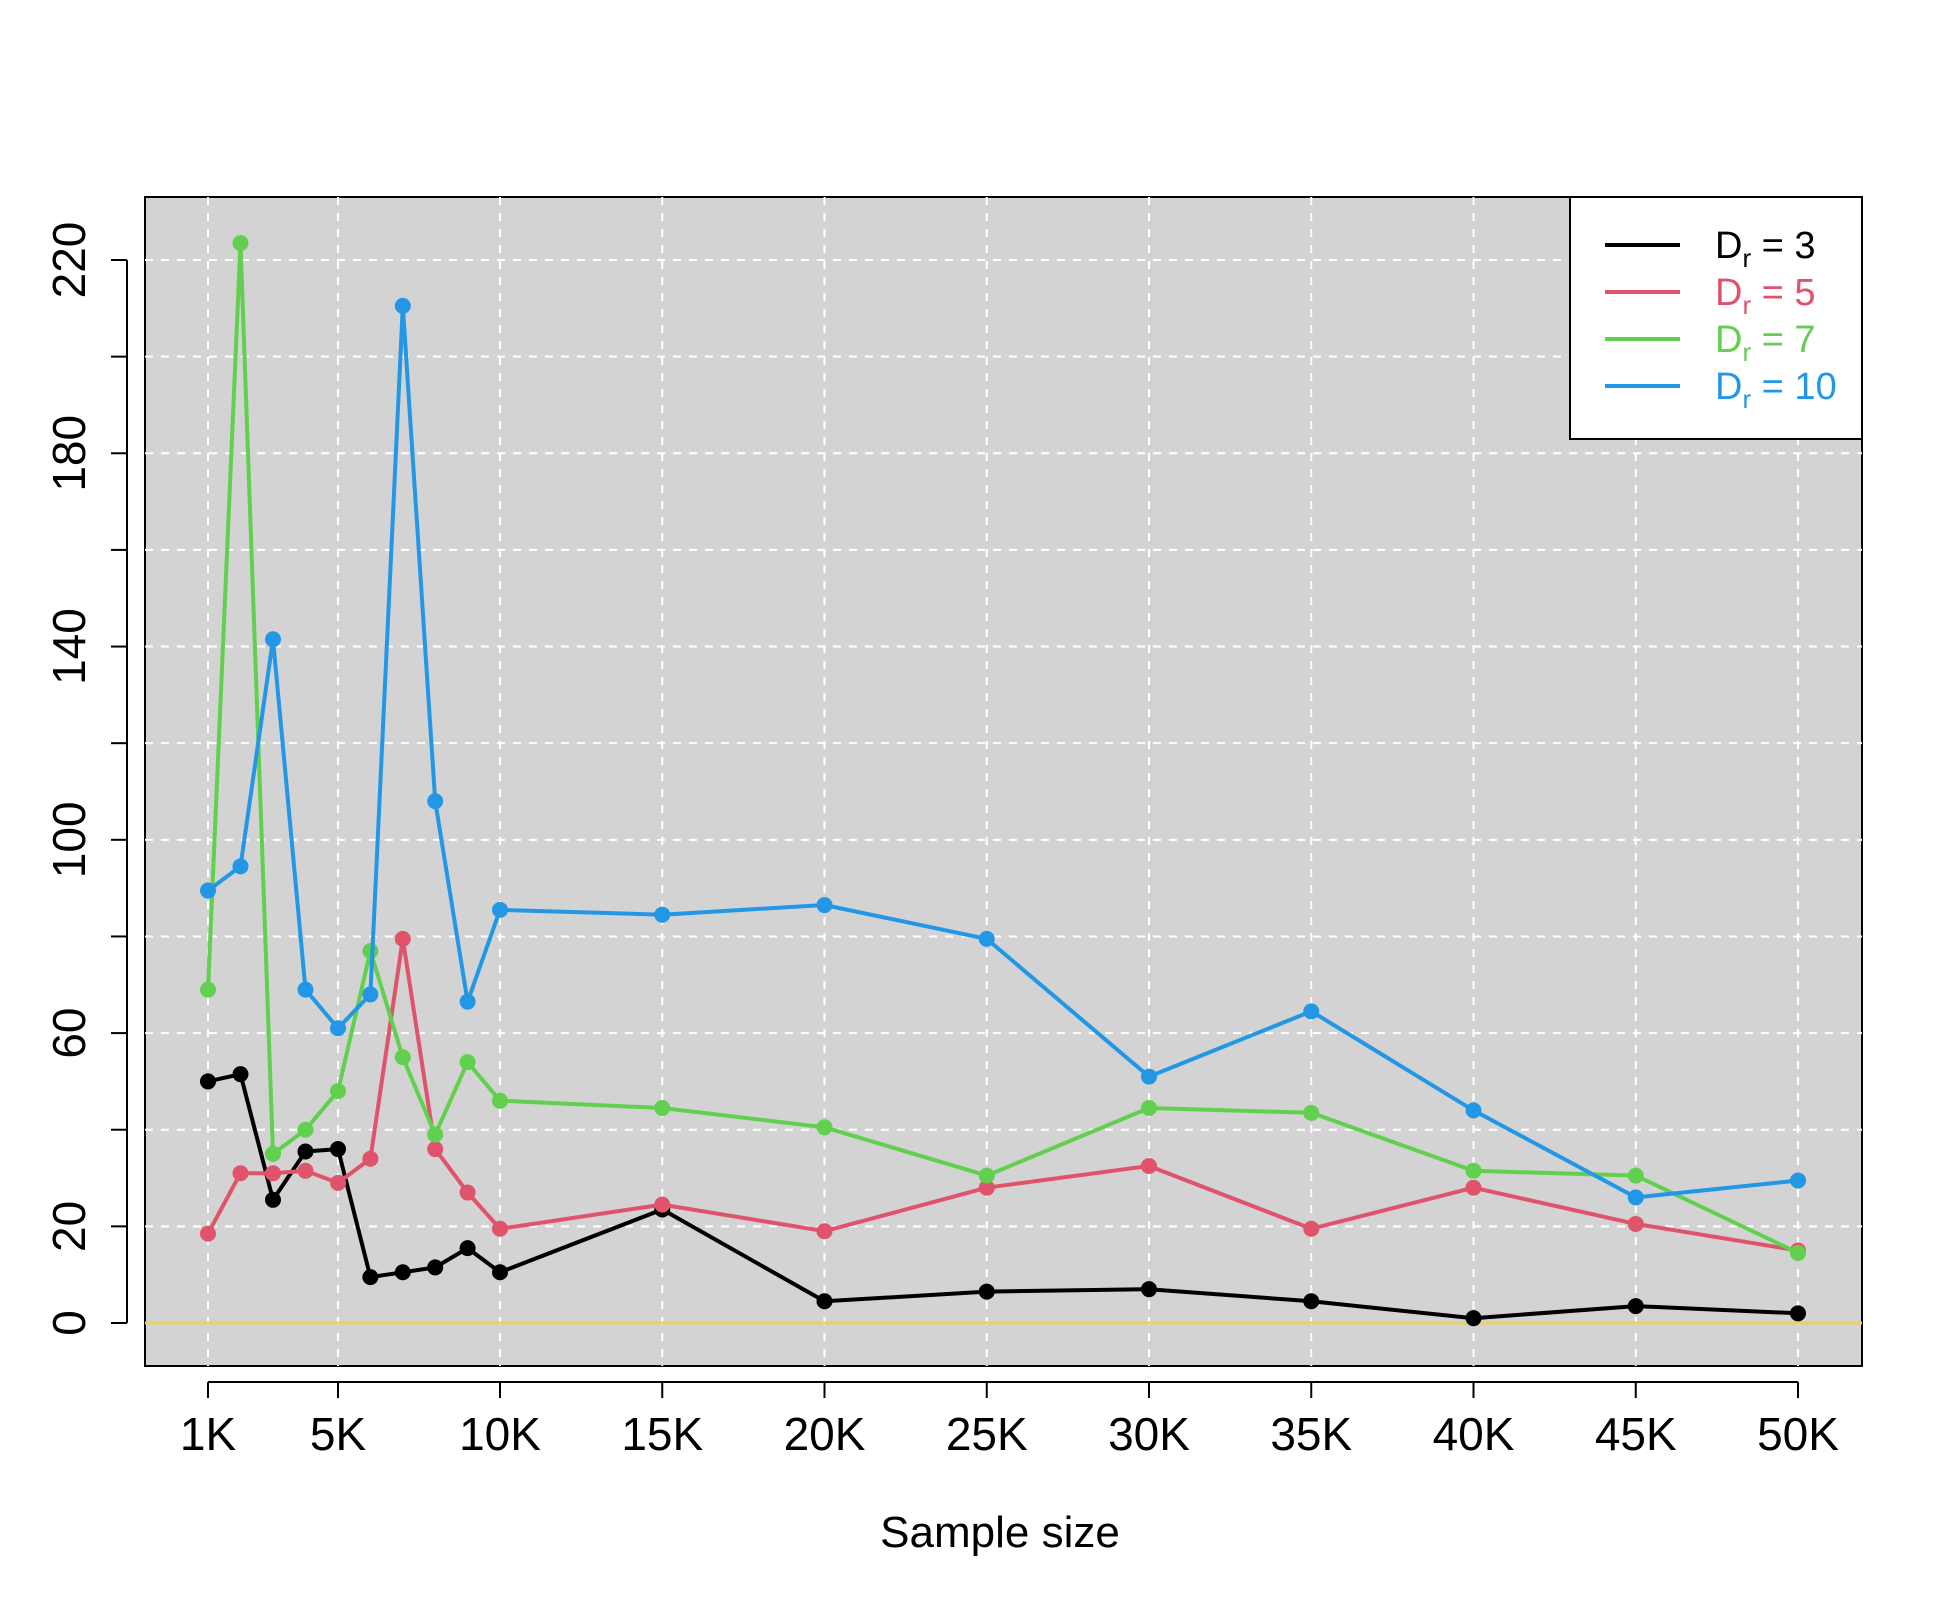  I want to click on x-tick-label: 45K, so click(1636, 1434).